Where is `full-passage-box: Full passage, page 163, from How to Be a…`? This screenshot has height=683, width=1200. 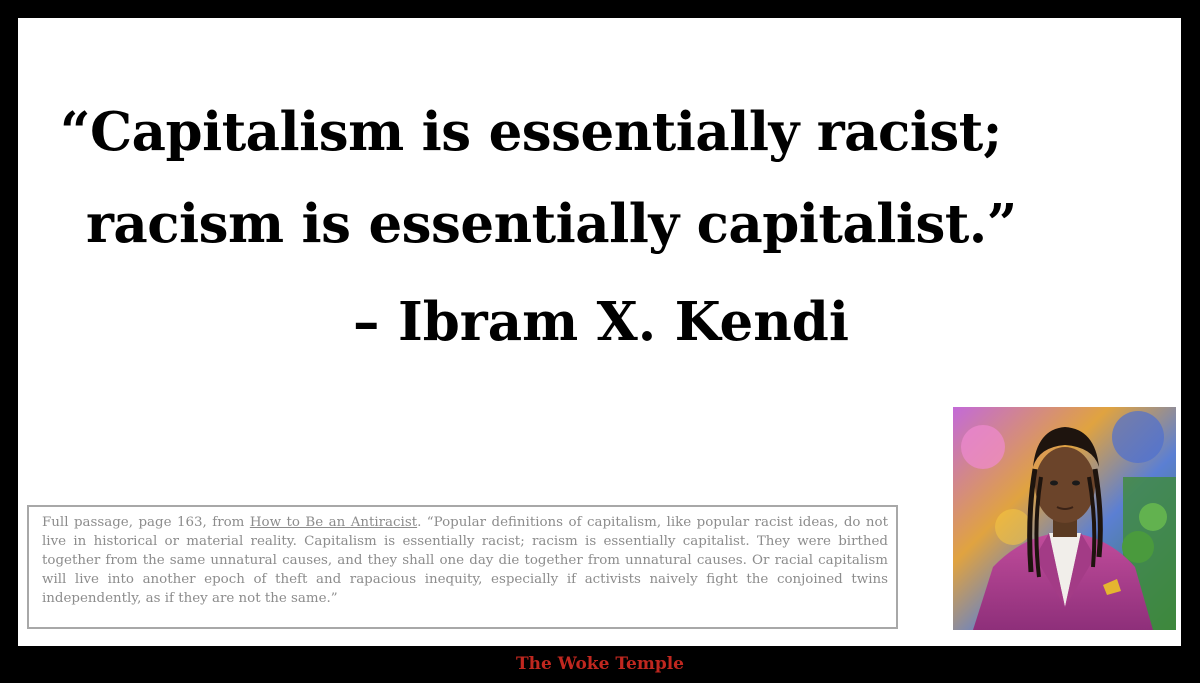
full-passage-box: Full passage, page 163, from How to Be a… is located at coordinates (462, 567).